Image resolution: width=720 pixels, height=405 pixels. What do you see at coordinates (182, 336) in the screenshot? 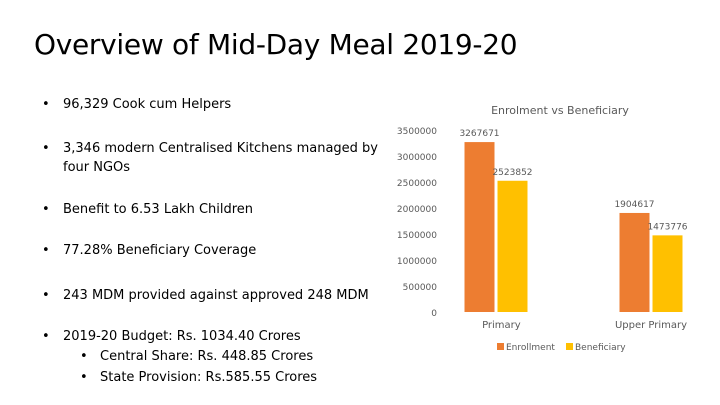
I see `bullet-text: 2019-20 Budget: Rs. 1034.40 Crores` at bounding box center [182, 336].